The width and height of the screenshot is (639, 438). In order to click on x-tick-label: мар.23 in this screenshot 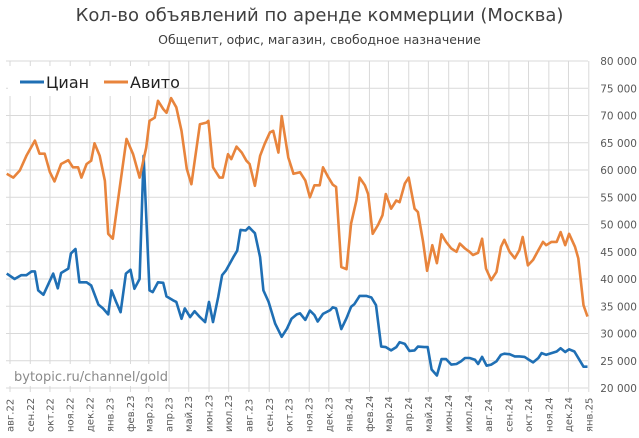, I will do `click(149, 414)`.